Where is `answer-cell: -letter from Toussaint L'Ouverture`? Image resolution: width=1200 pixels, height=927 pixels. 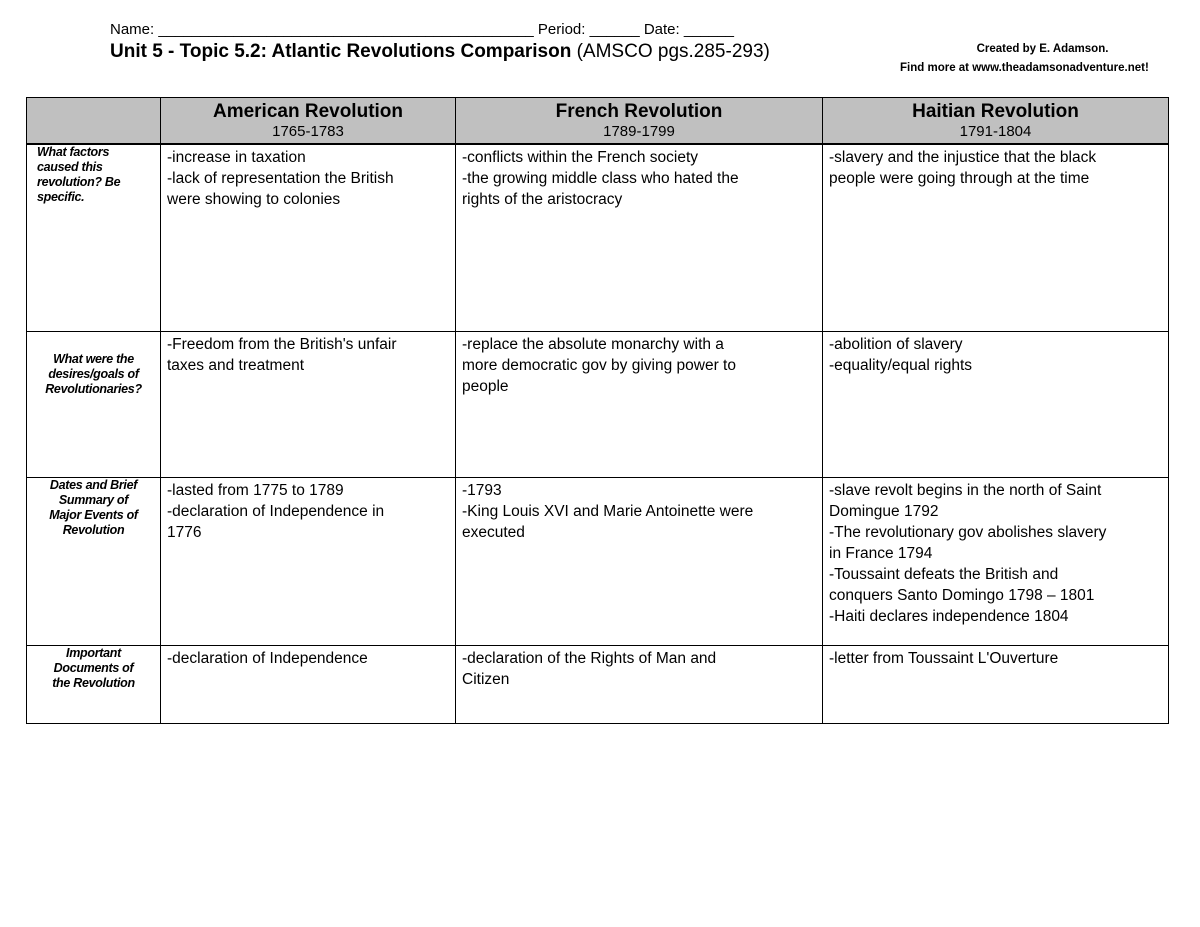
answer-cell: -letter from Toussaint L'Ouverture is located at coordinates (995, 684).